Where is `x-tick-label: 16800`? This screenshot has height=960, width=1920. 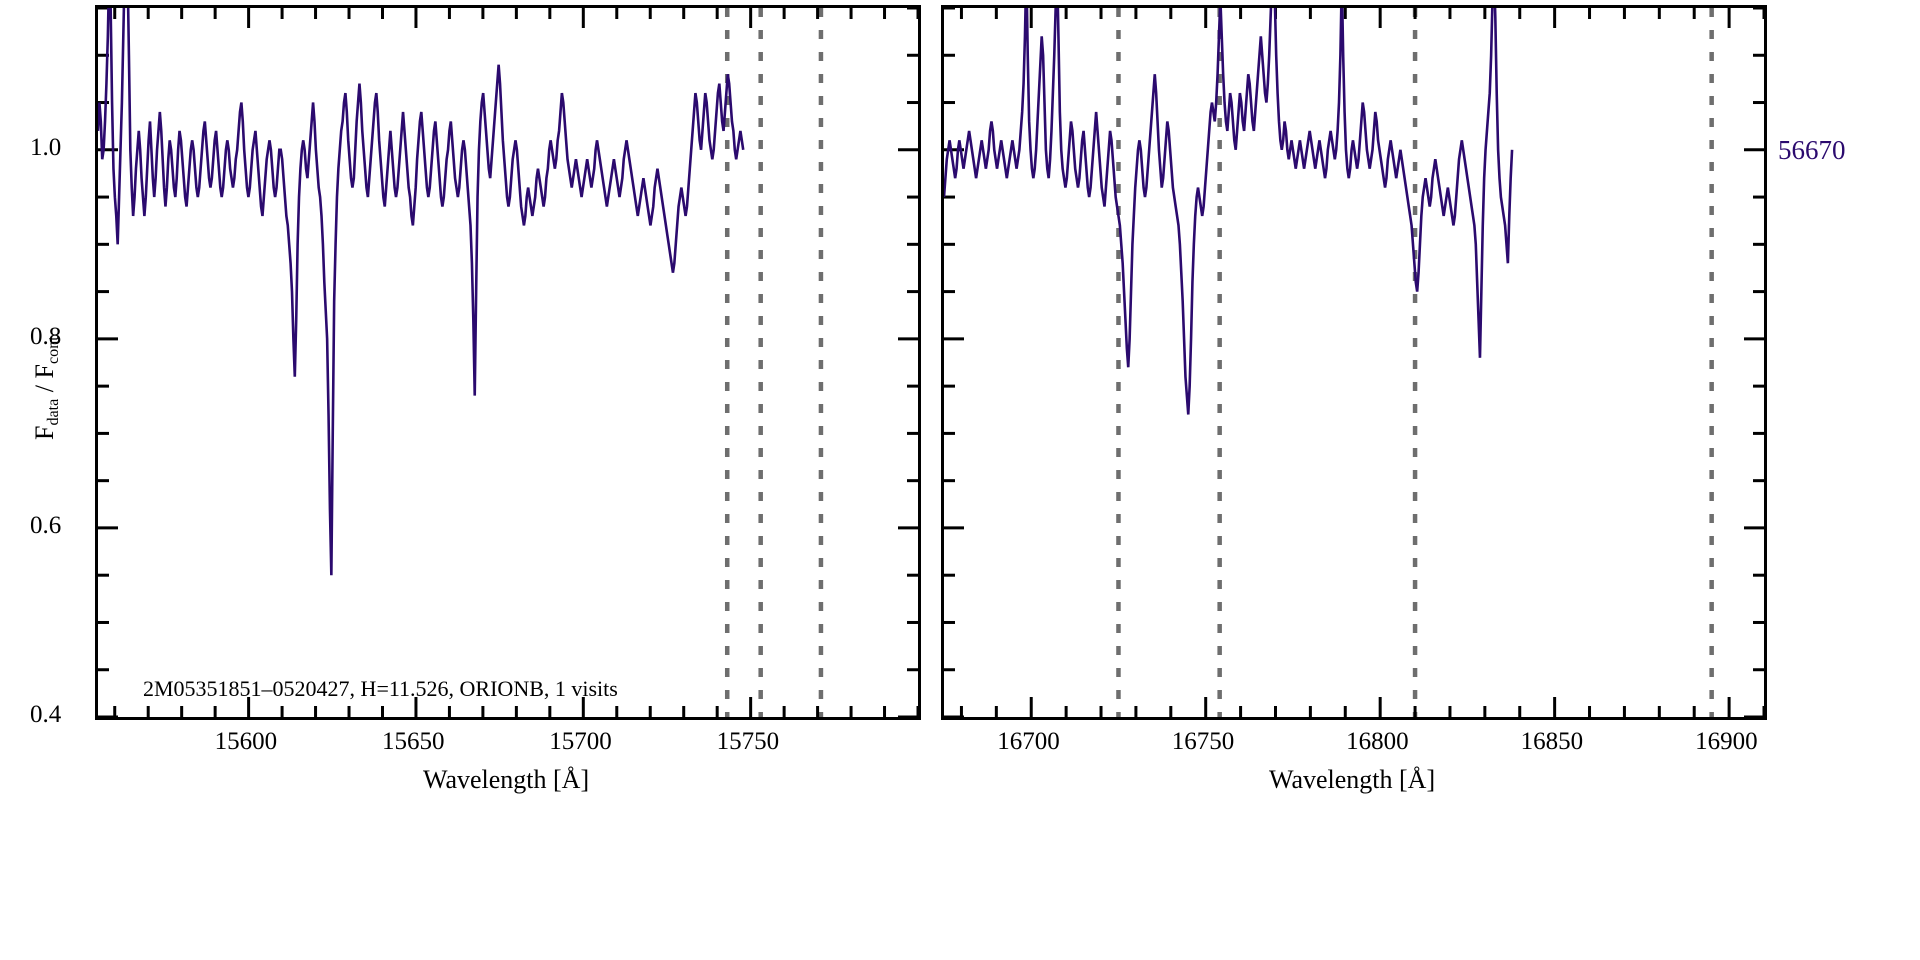 x-tick-label: 16800 is located at coordinates (1377, 741).